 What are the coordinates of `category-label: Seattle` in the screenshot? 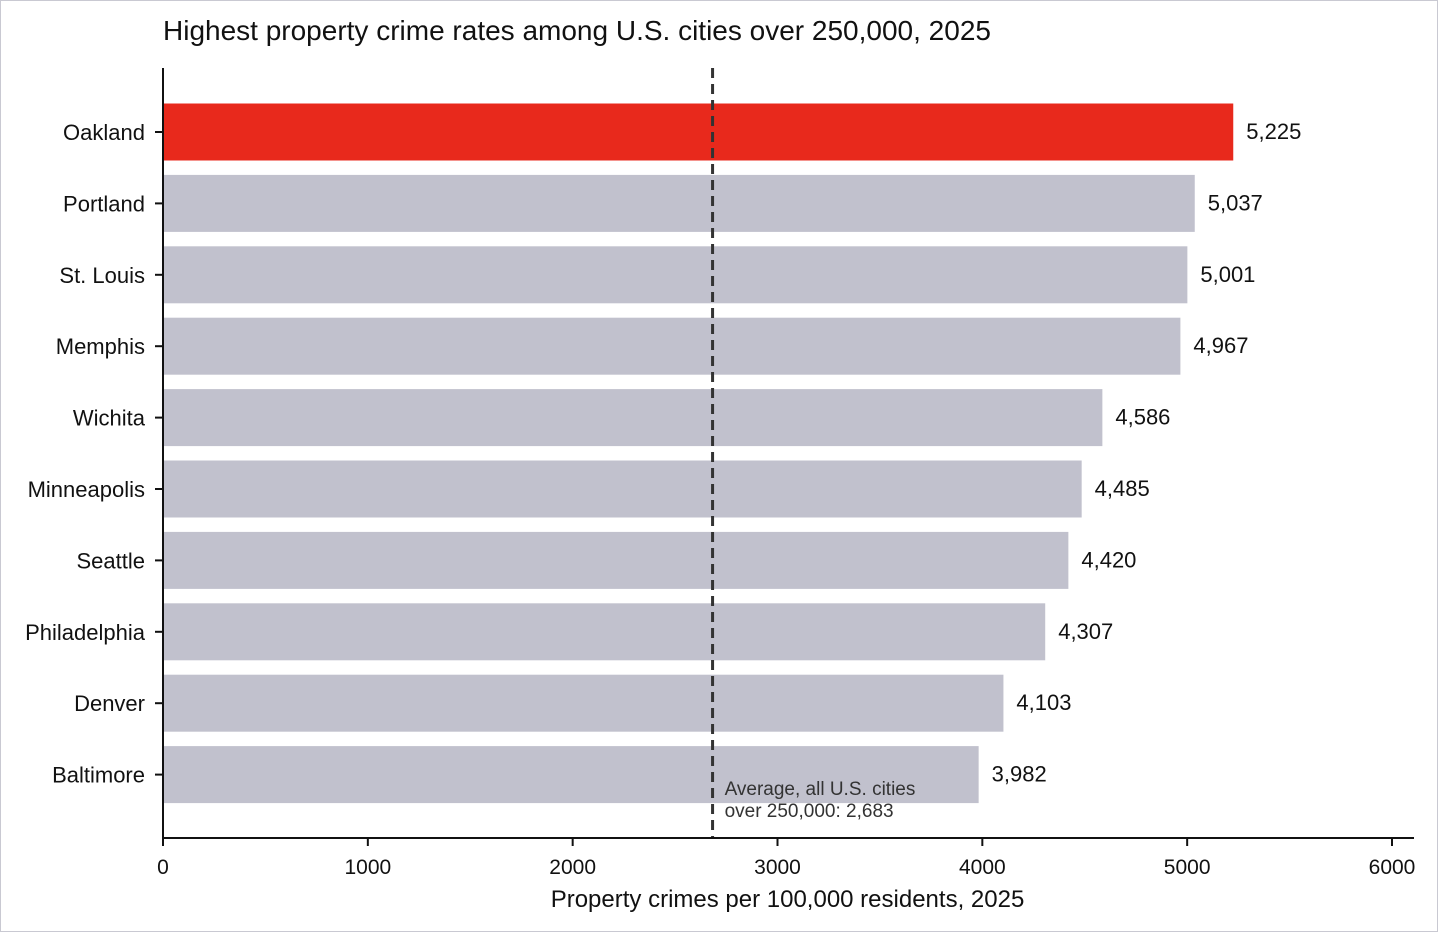 It's located at (111, 560).